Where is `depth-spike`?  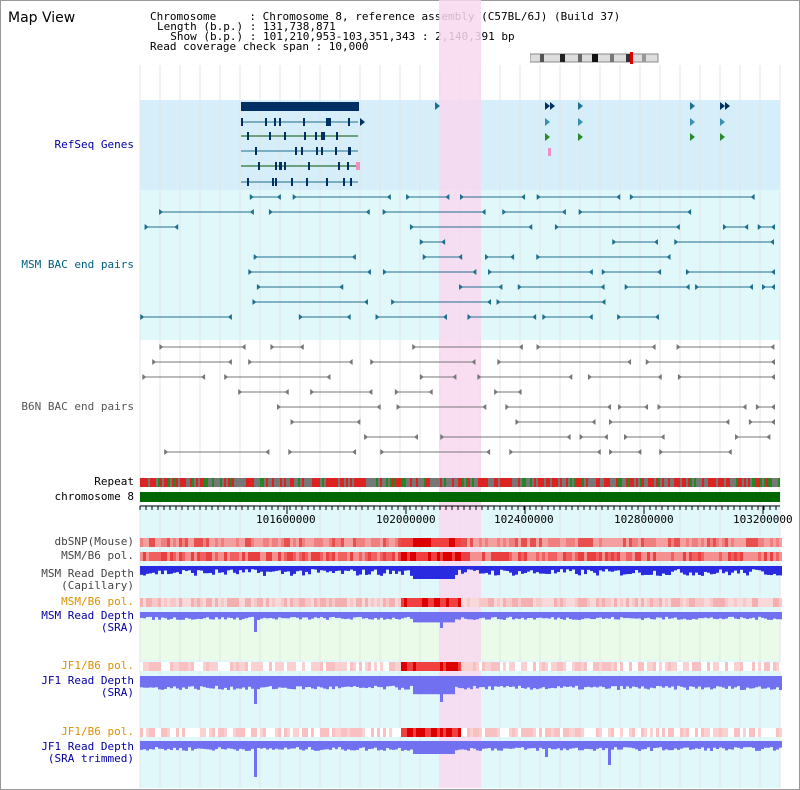
depth-spike is located at coordinates (255, 622).